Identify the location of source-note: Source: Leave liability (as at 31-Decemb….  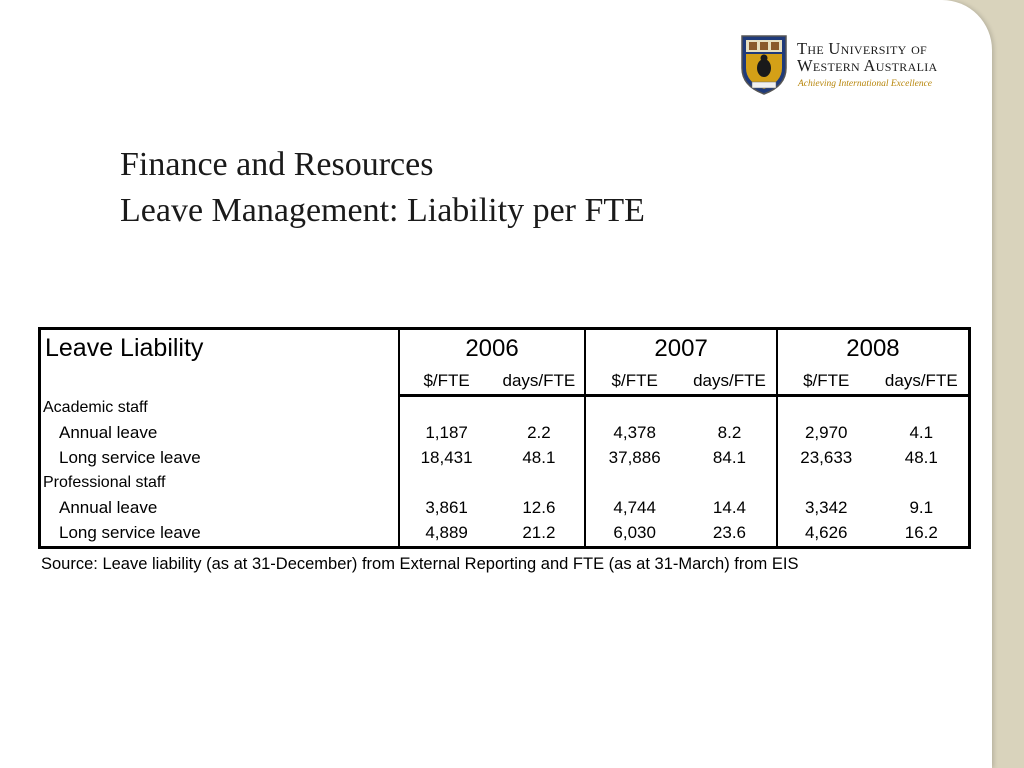
(420, 564).